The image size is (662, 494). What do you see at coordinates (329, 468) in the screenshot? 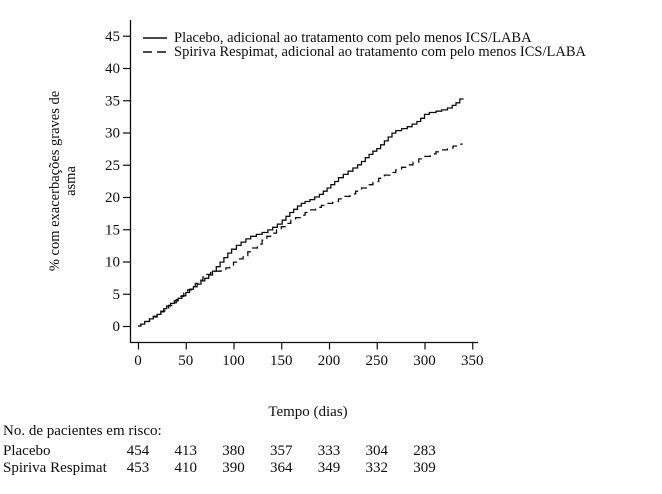
I see `risk-count: 349` at bounding box center [329, 468].